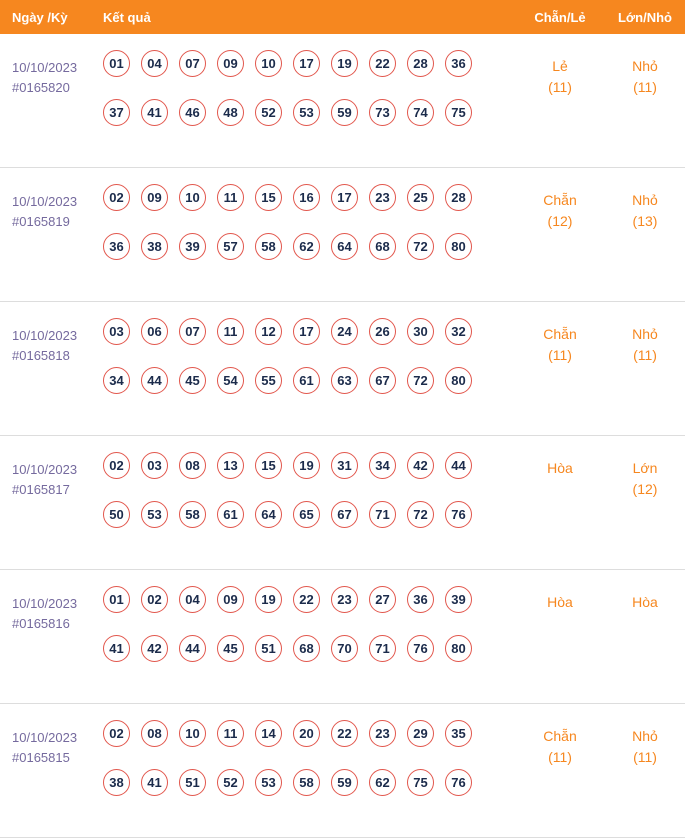  Describe the element at coordinates (309, 112) in the screenshot. I see `ball-line: 37 41 46 48 52 53 59 73 74 75` at that location.